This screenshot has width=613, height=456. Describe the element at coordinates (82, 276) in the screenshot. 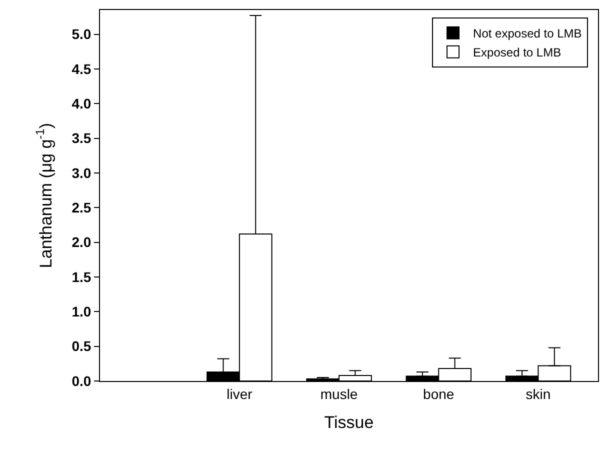

I see `y-tick-label: 1.5` at that location.